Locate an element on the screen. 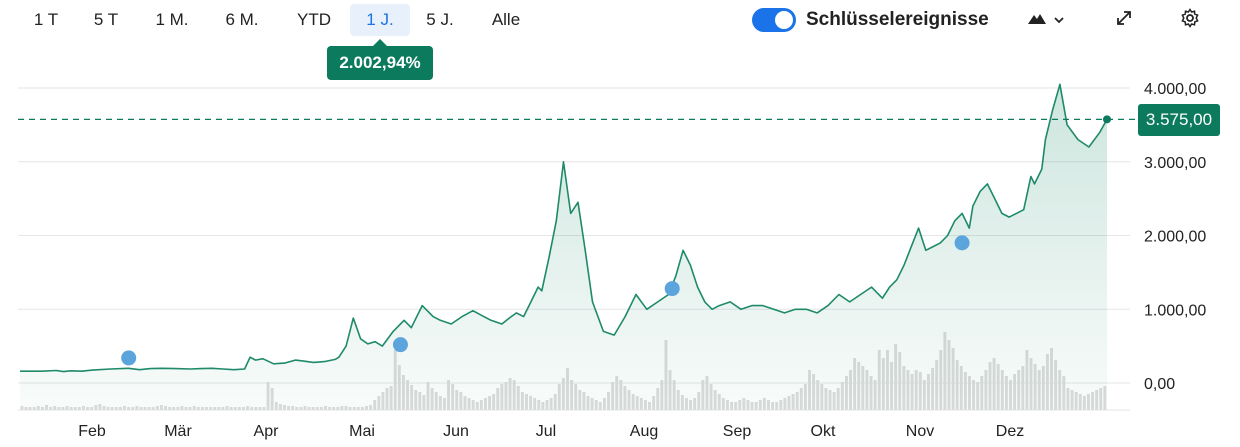 Image resolution: width=1240 pixels, height=447 pixels. x-tick-label: Jul is located at coordinates (546, 431).